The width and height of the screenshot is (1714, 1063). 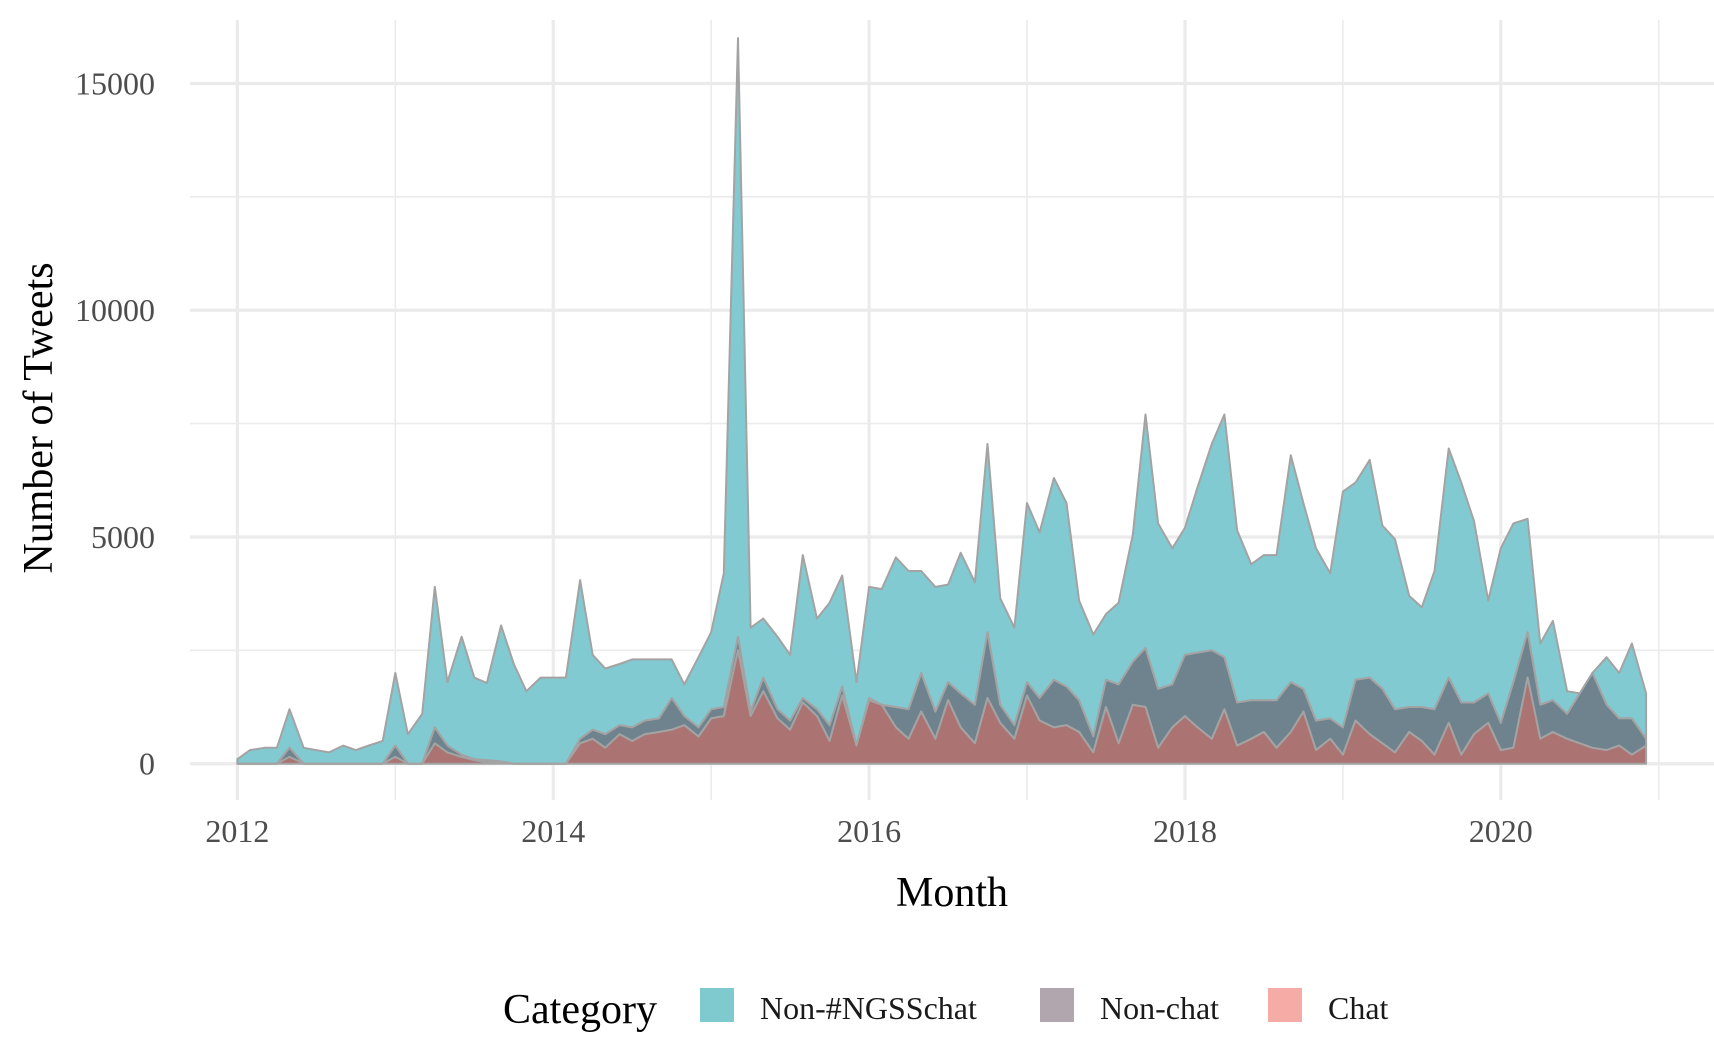 What do you see at coordinates (1285, 1005) in the screenshot?
I see `legend-swatch-chat` at bounding box center [1285, 1005].